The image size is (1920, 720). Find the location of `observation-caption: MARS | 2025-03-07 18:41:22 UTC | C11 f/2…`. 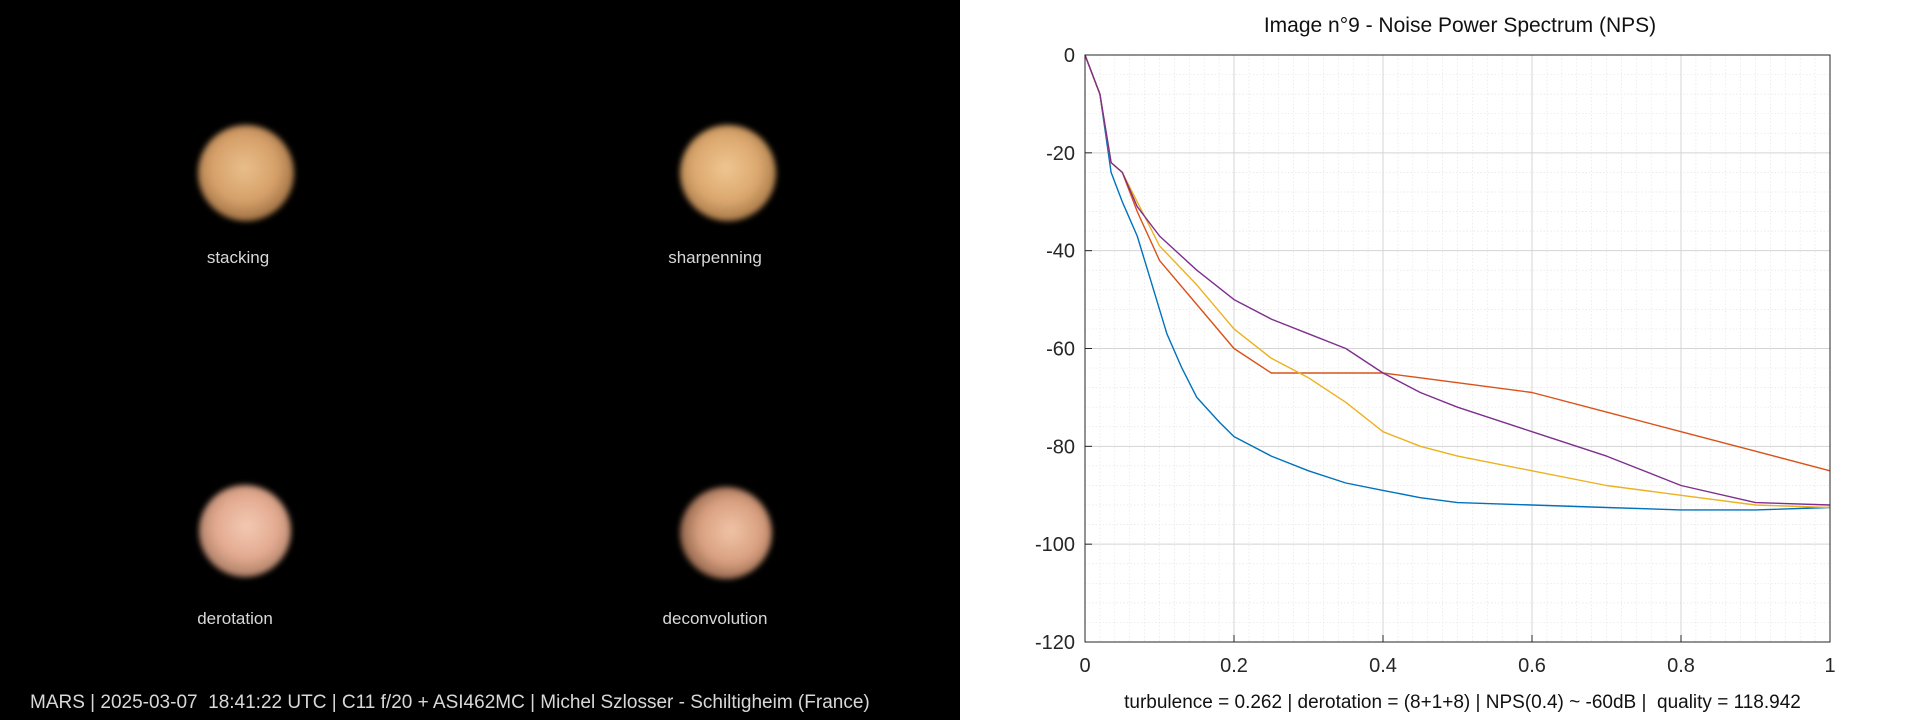

observation-caption: MARS | 2025-03-07 18:41:22 UTC | C11 f/2… is located at coordinates (450, 702).